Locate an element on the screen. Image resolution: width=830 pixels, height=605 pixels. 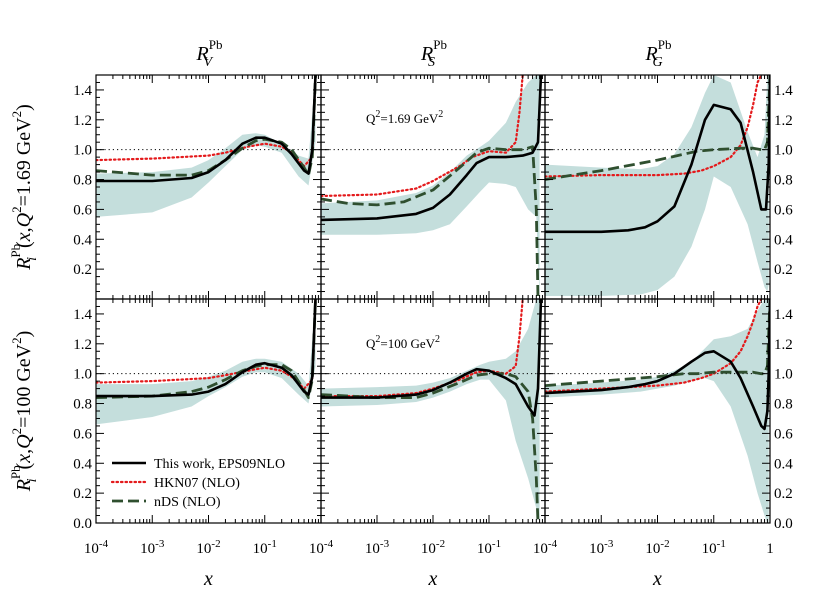
legend-label-1: HKN07 (NLO) is located at coordinates (197, 483).